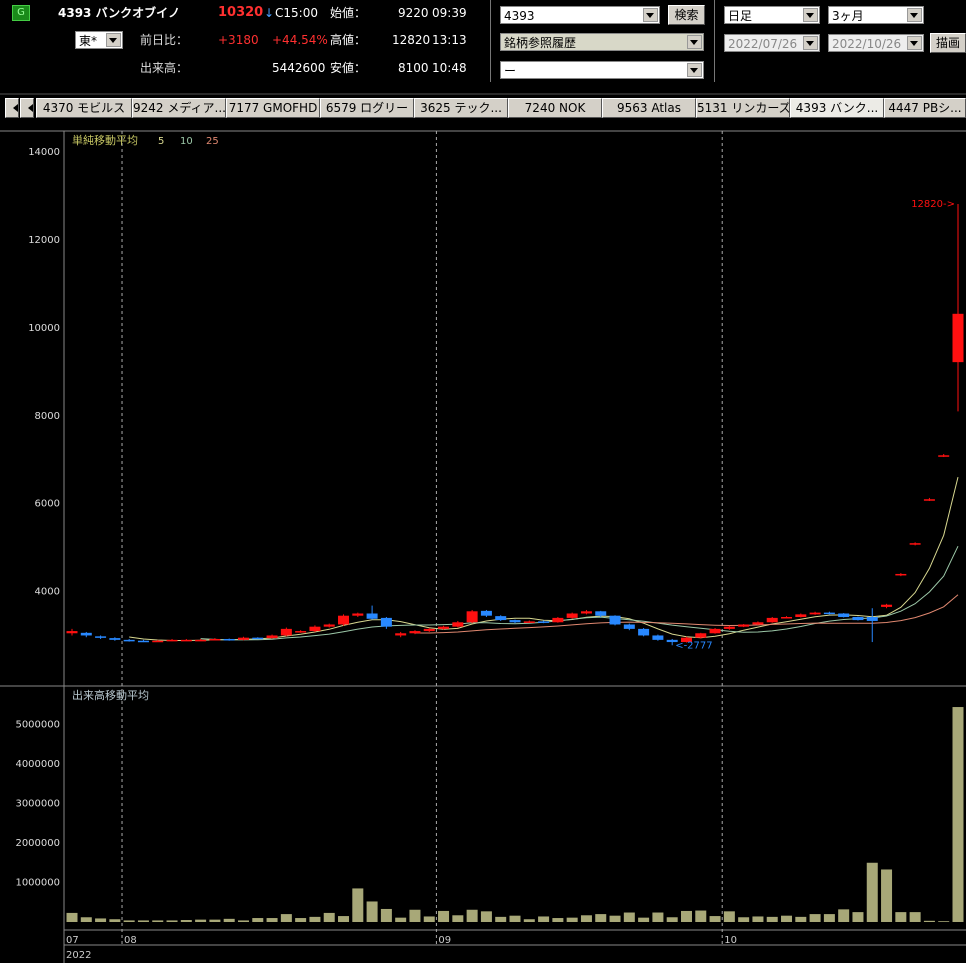 Image resolution: width=966 pixels, height=963 pixels. What do you see at coordinates (555, 108) in the screenshot?
I see `stock-tab: 7240 NOK` at bounding box center [555, 108].